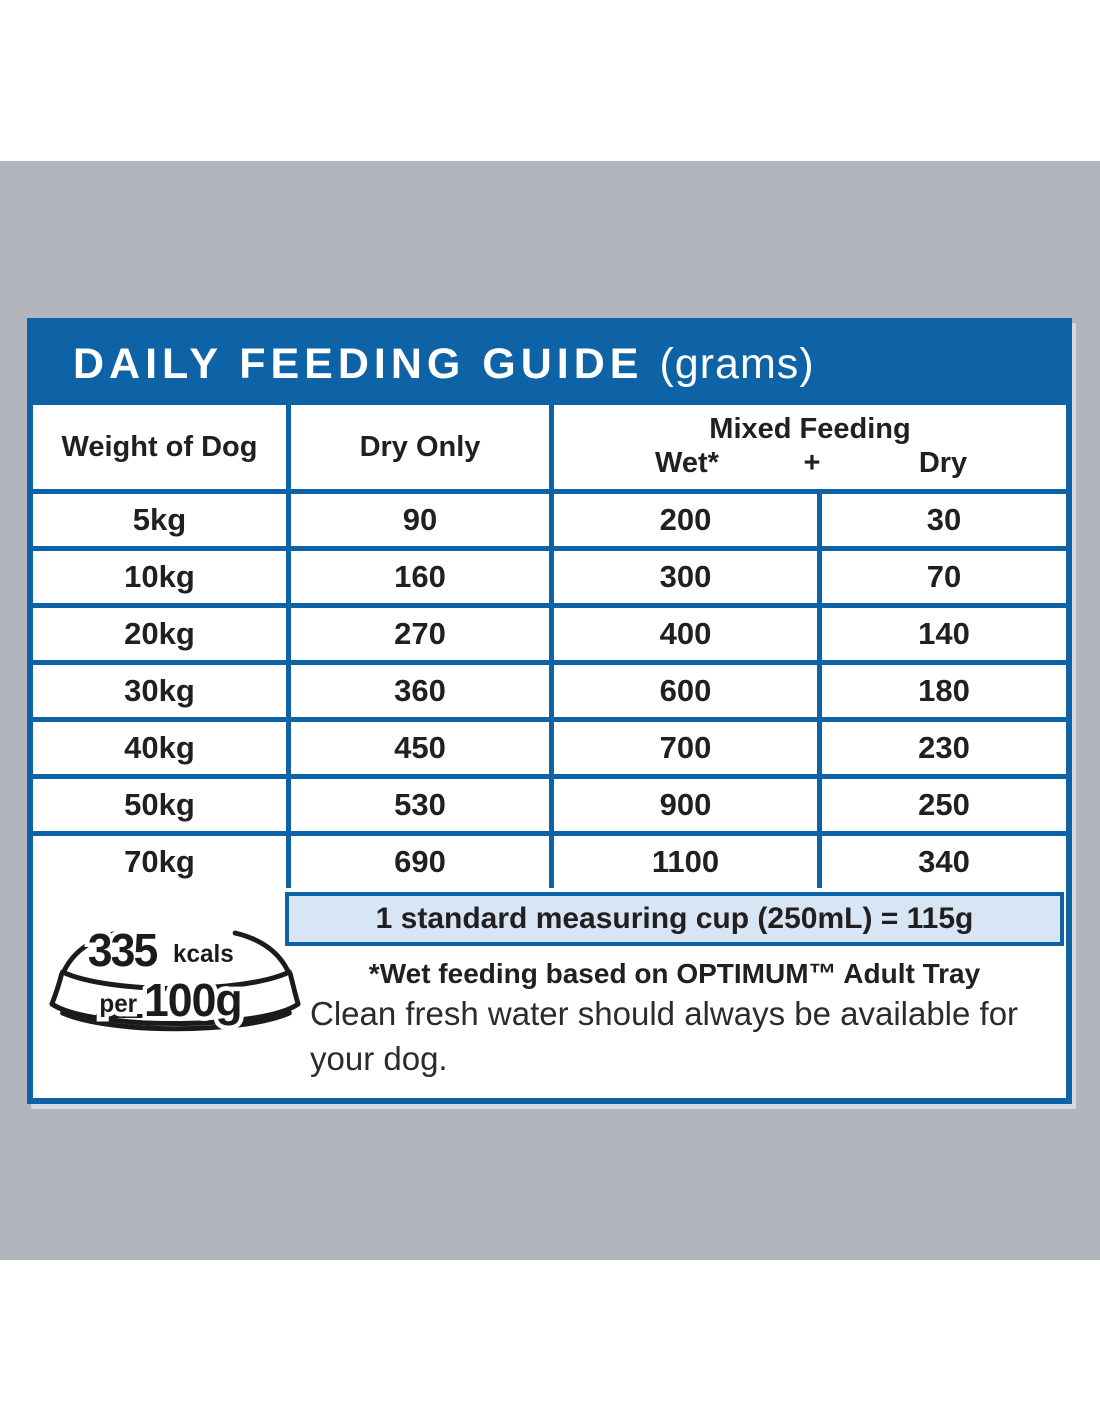 The height and width of the screenshot is (1422, 1100). I want to click on weight-cell: 40kg, so click(159, 748).